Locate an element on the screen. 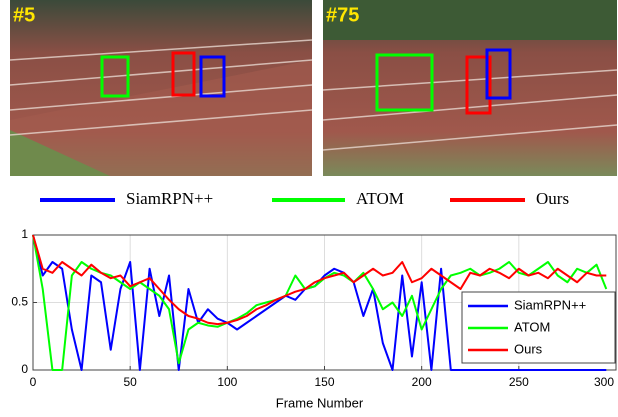  x-tick-label: 250 is located at coordinates (519, 382).